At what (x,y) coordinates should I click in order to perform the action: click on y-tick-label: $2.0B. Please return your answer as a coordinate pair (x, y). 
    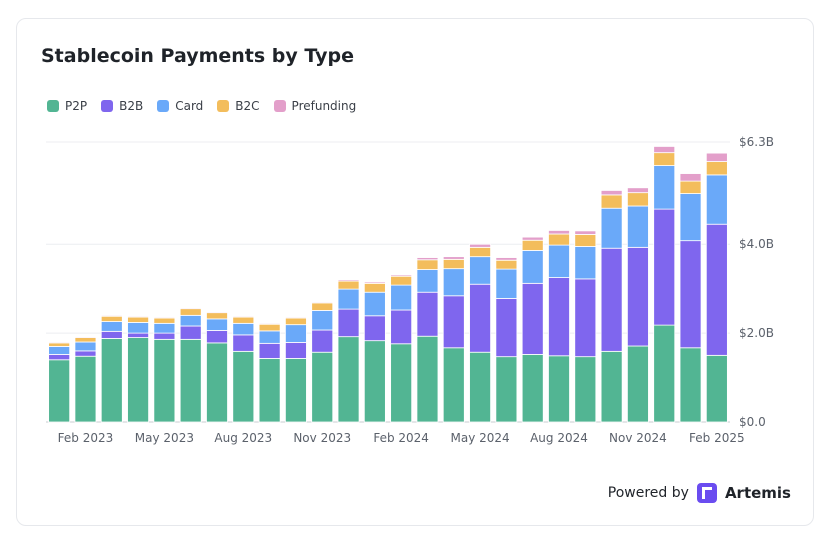
    Looking at the image, I should click on (756, 333).